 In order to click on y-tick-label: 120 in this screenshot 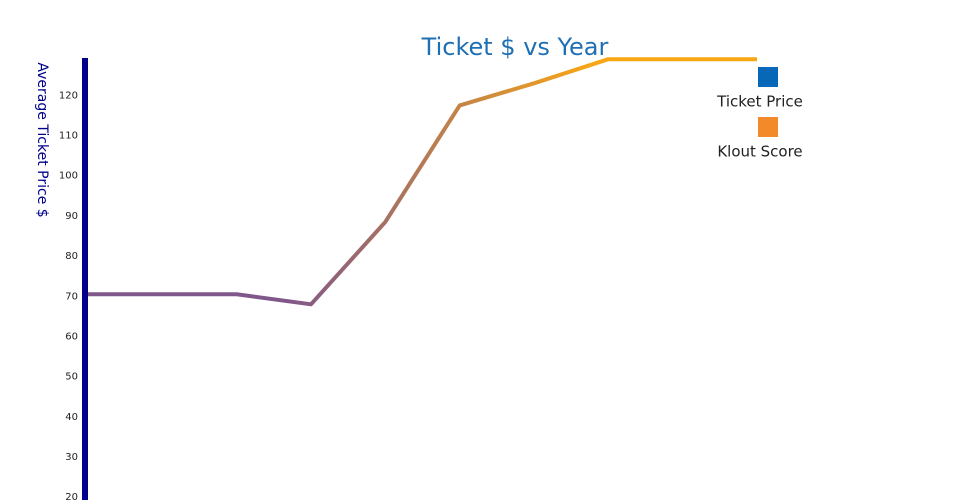, I will do `click(68, 95)`.